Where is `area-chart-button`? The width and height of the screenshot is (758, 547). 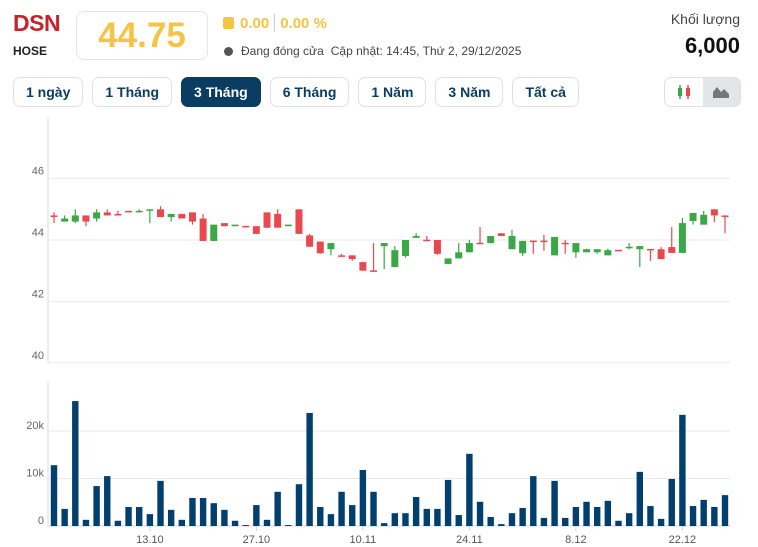 area-chart-button is located at coordinates (721, 92).